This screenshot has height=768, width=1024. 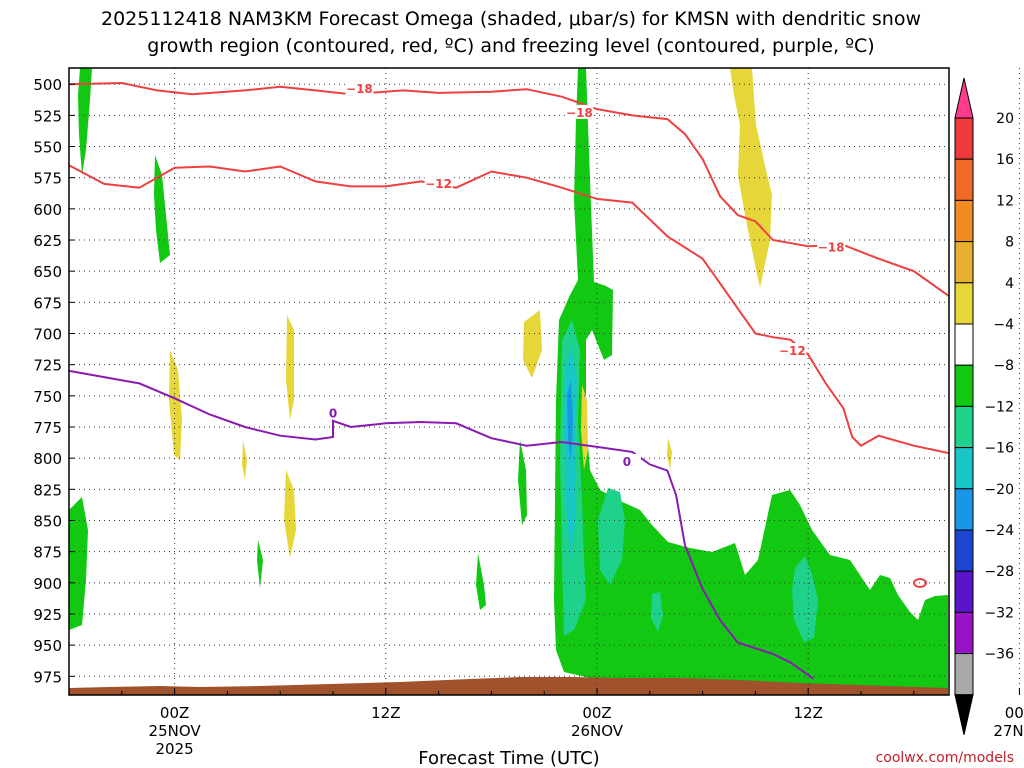 I want to click on omega-teal-region-mid2, so click(x=657, y=612).